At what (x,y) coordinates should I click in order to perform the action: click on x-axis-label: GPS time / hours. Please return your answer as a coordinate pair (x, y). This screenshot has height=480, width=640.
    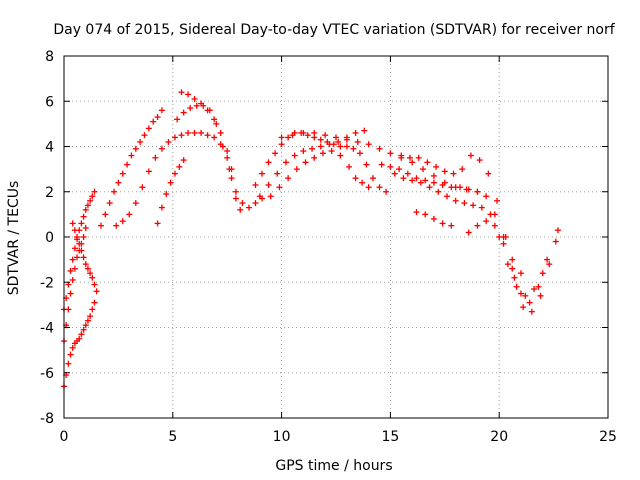
    Looking at the image, I should click on (333, 466).